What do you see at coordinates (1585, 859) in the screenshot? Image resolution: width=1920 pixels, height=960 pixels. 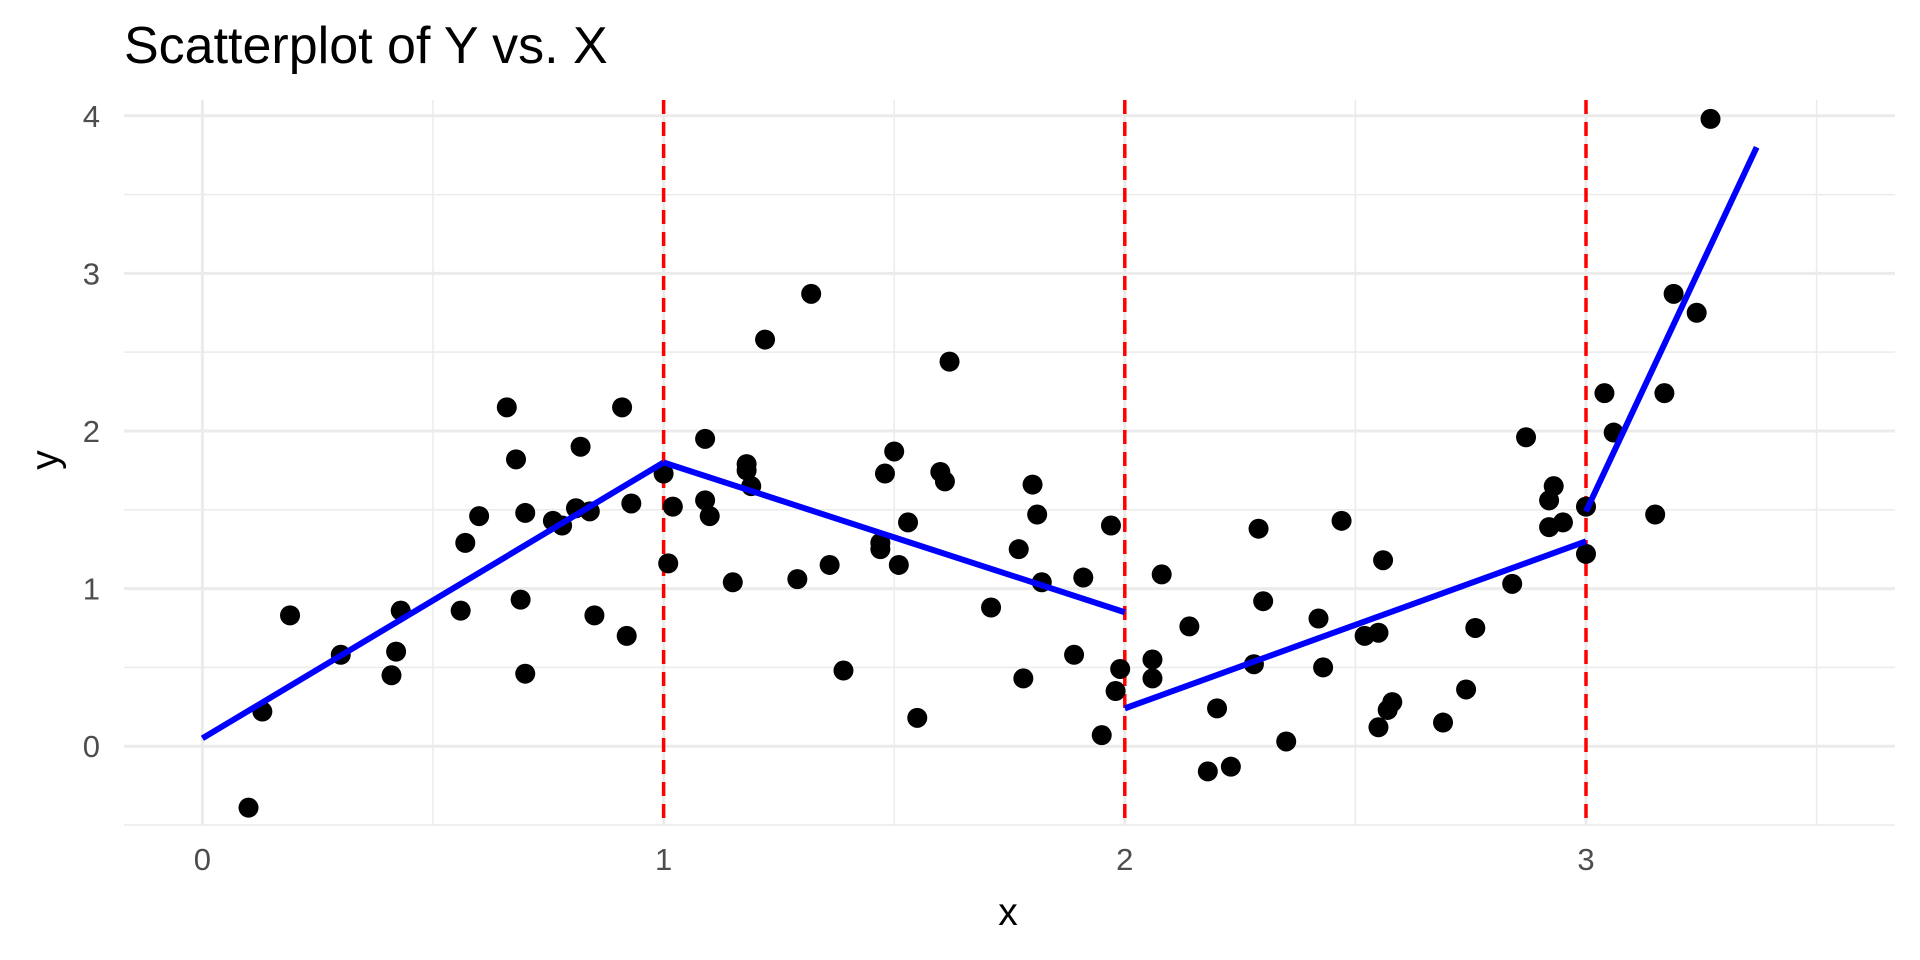 I see `x-tick-label: 3` at bounding box center [1585, 859].